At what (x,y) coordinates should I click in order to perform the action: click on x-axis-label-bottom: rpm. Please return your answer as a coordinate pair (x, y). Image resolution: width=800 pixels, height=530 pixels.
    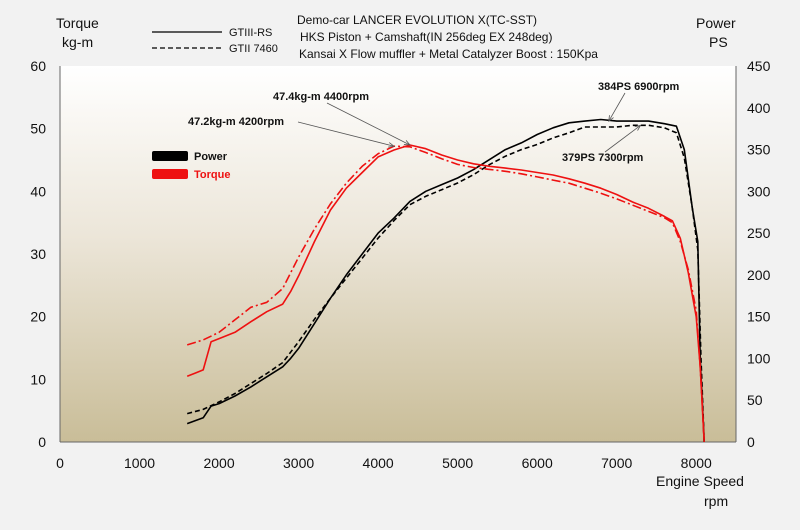
    Looking at the image, I should click on (716, 501).